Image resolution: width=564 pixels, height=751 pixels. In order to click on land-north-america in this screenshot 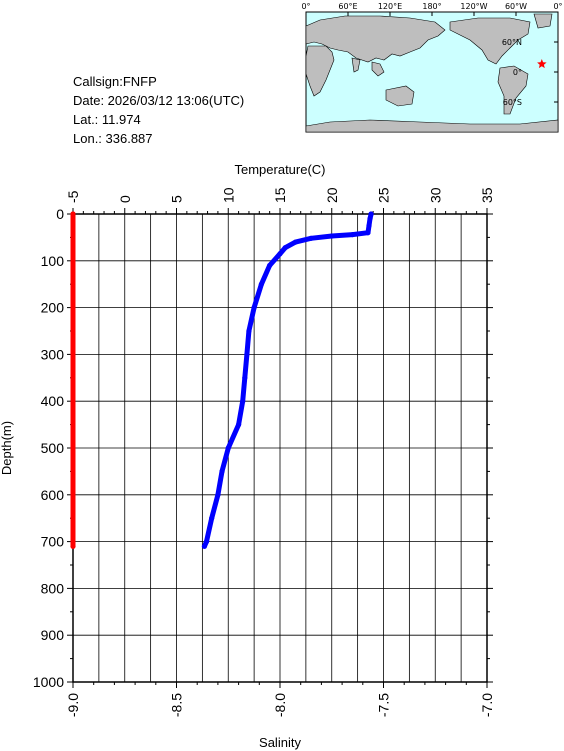, I will do `click(490, 41)`.